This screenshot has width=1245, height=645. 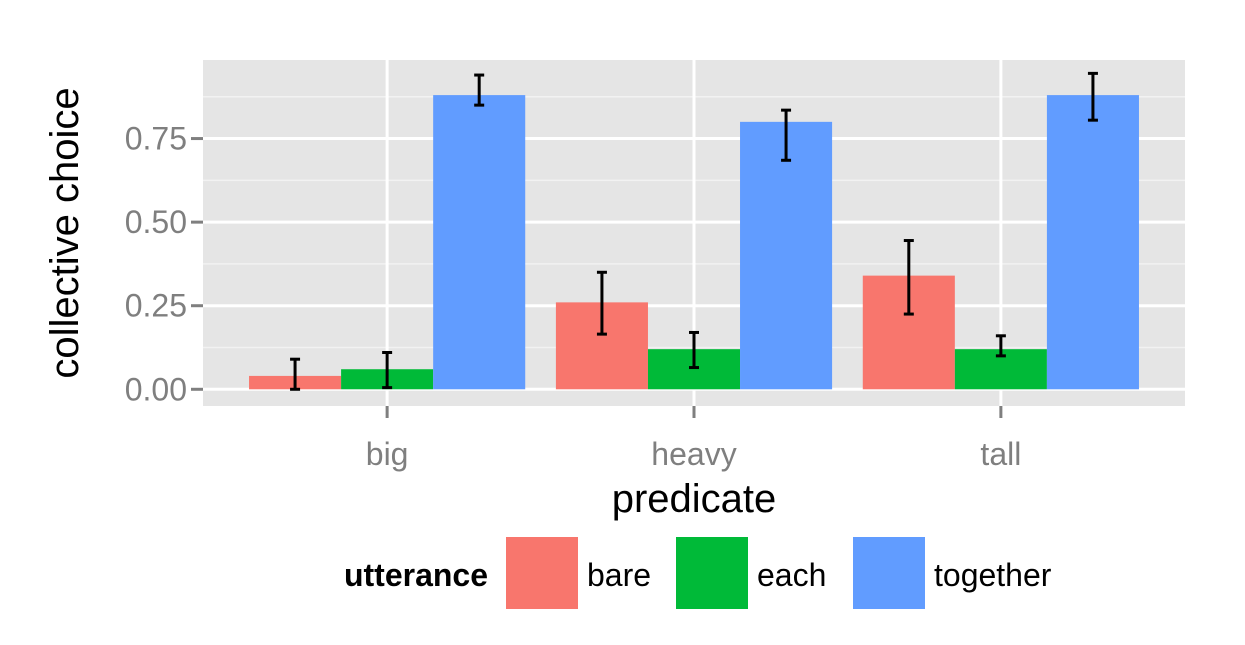 What do you see at coordinates (479, 90) in the screenshot?
I see `error-bar-together-big` at bounding box center [479, 90].